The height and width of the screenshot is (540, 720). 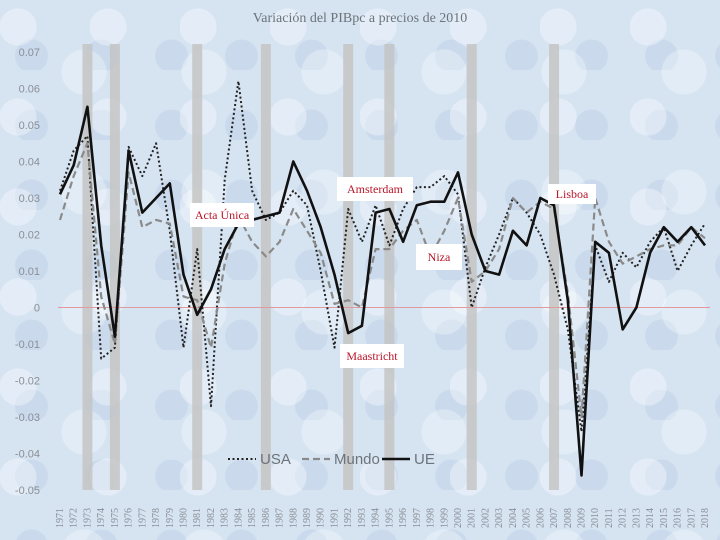 I want to click on callout-label: Amsterdam, so click(x=375, y=189).